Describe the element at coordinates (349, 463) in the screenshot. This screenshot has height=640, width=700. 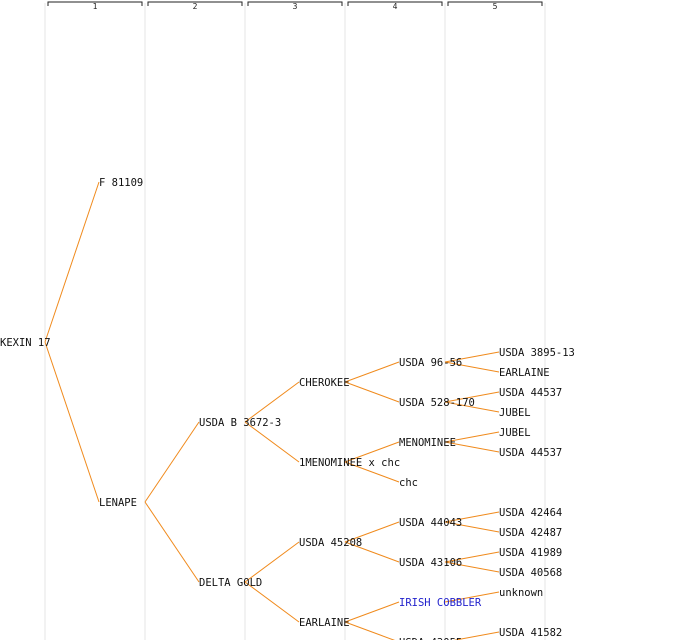
I see `pedigree-node-1menominee-x-chc: 1MENOMINEE x chc` at that location.